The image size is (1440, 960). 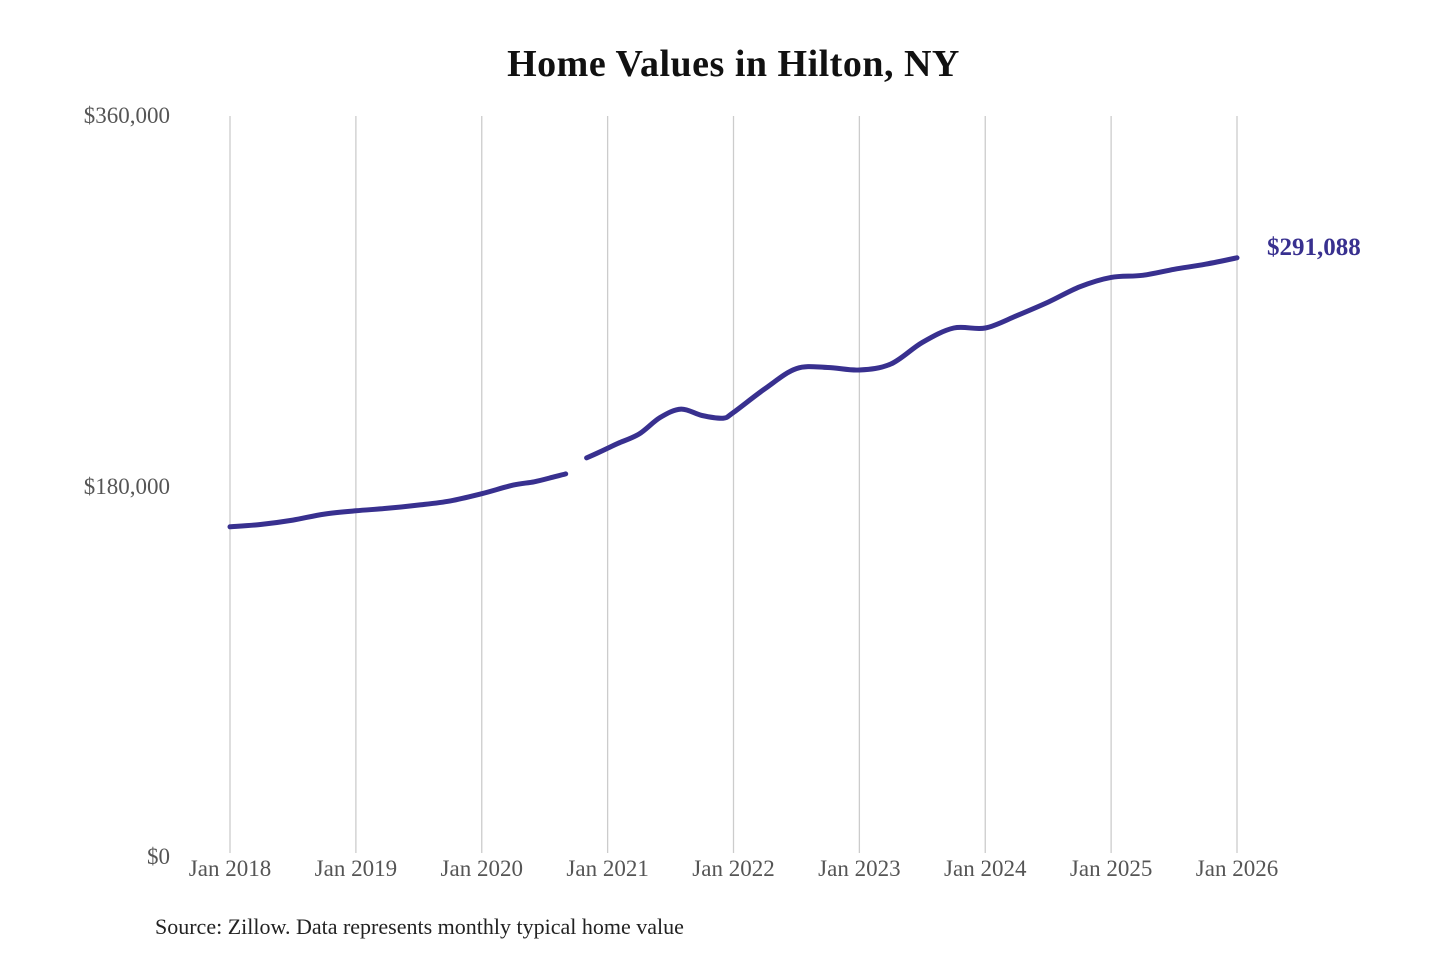 I want to click on current-value-label: $291,088, so click(x=1314, y=247).